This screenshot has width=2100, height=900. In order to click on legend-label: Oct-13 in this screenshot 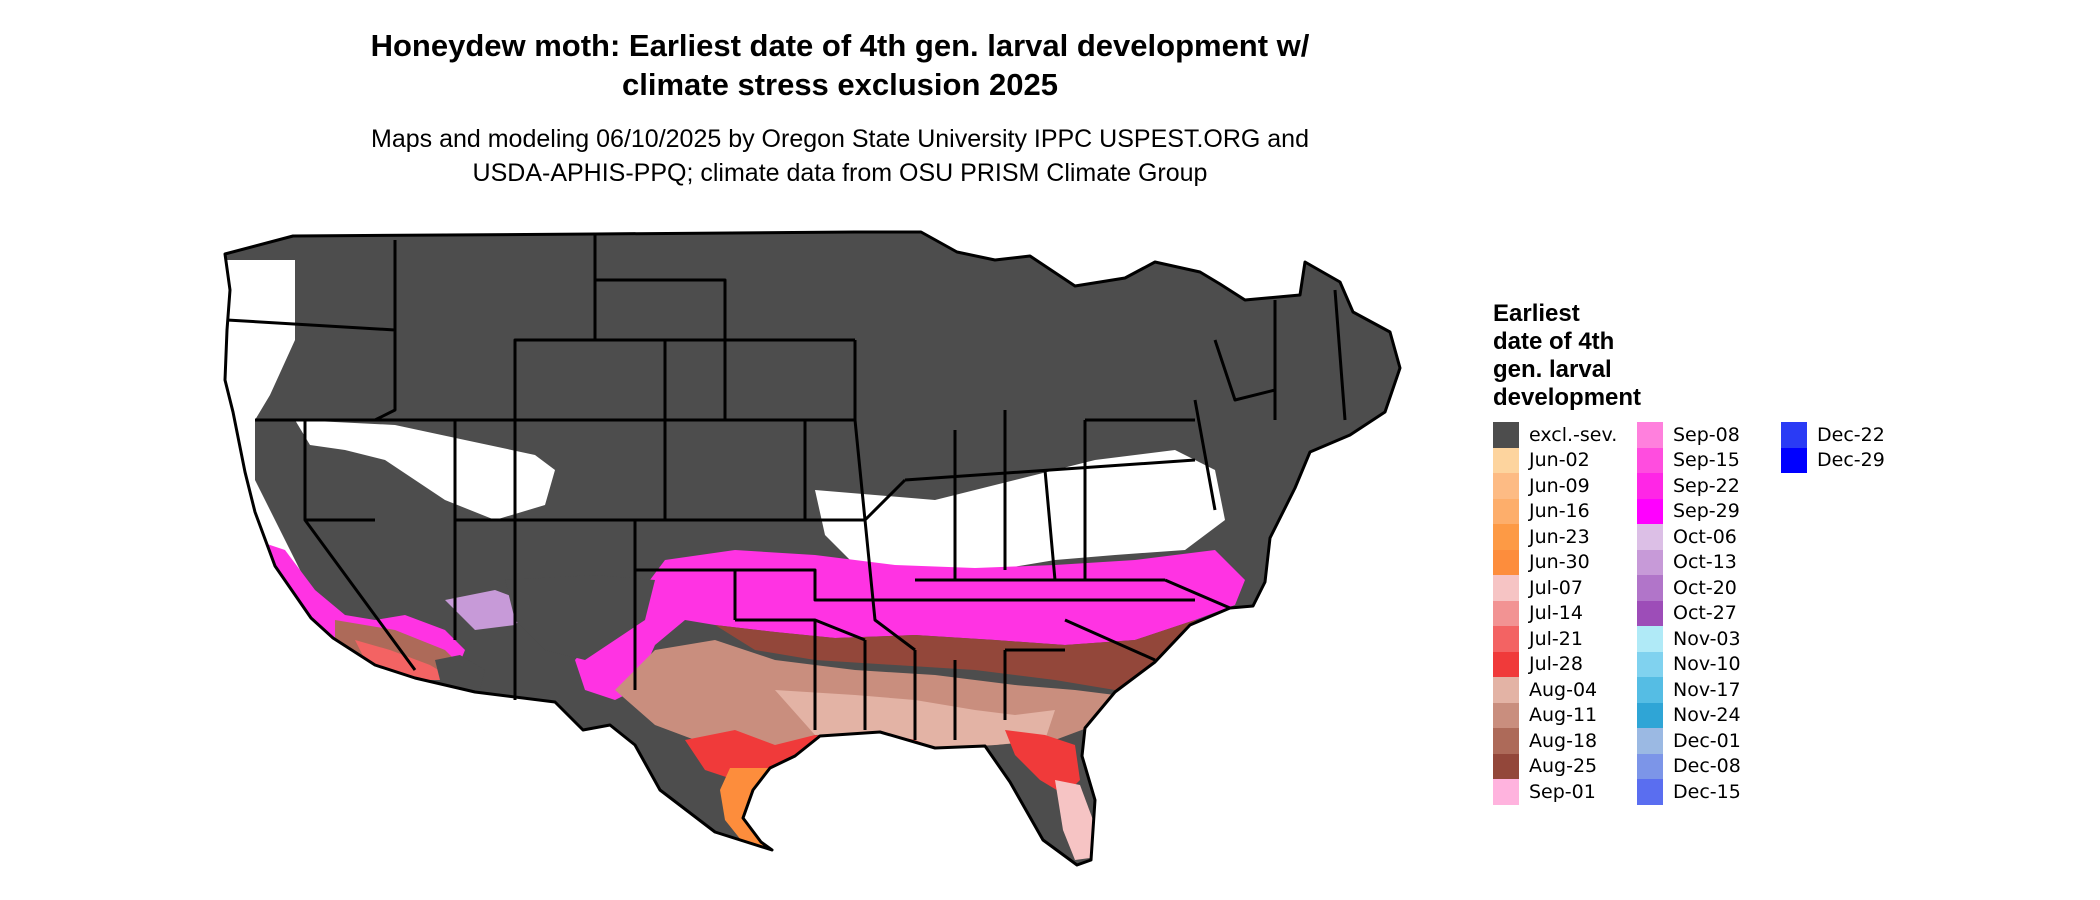, I will do `click(1705, 562)`.